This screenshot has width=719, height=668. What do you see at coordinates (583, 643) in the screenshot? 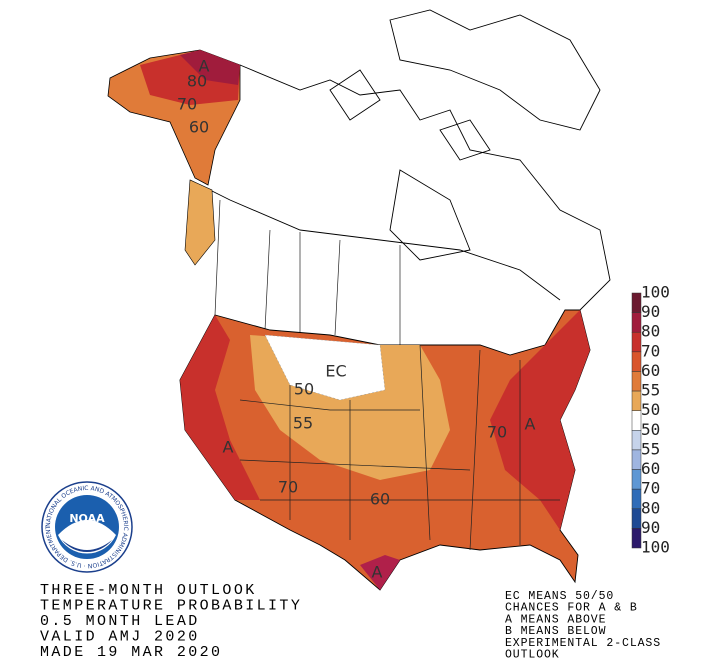
I see `note-line: EXPERIMENTAL 2-CLASS` at bounding box center [583, 643].